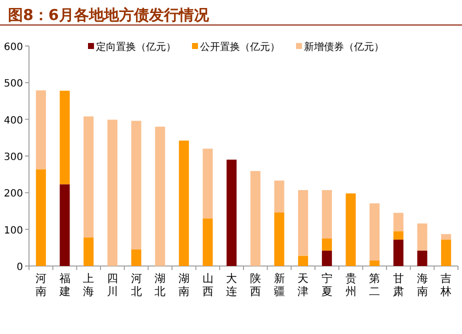  I want to click on x-tick-label: 上海, so click(88, 285).